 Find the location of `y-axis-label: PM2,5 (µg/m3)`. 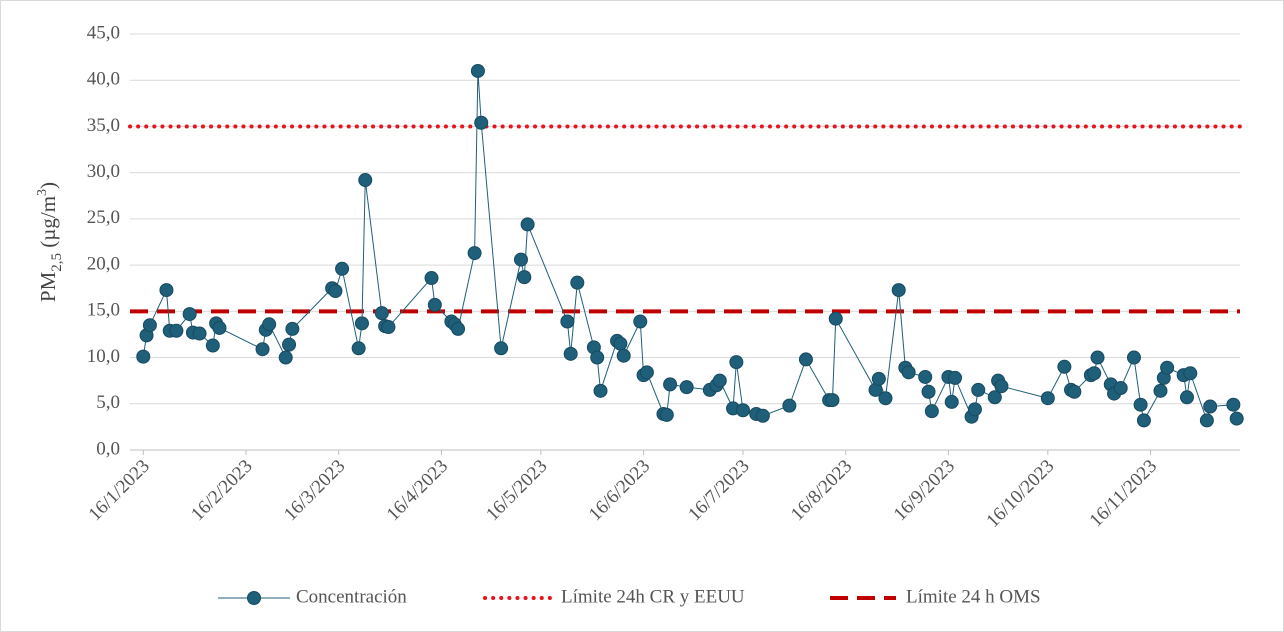

y-axis-label: PM2,5 (µg/m3) is located at coordinates (50, 242).